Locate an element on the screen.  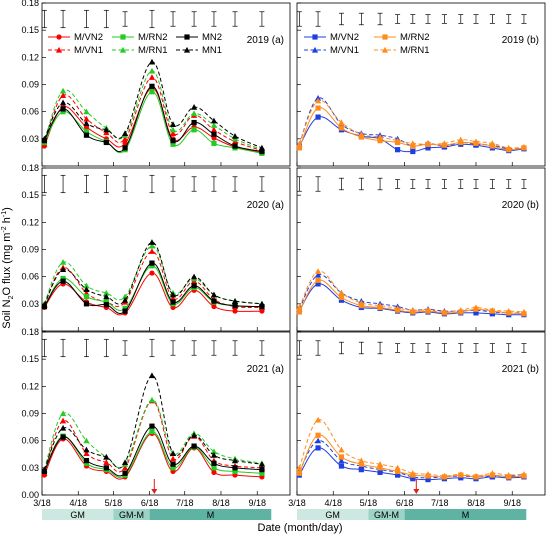
y-axis-label-part: ) is located at coordinates (7, 209).